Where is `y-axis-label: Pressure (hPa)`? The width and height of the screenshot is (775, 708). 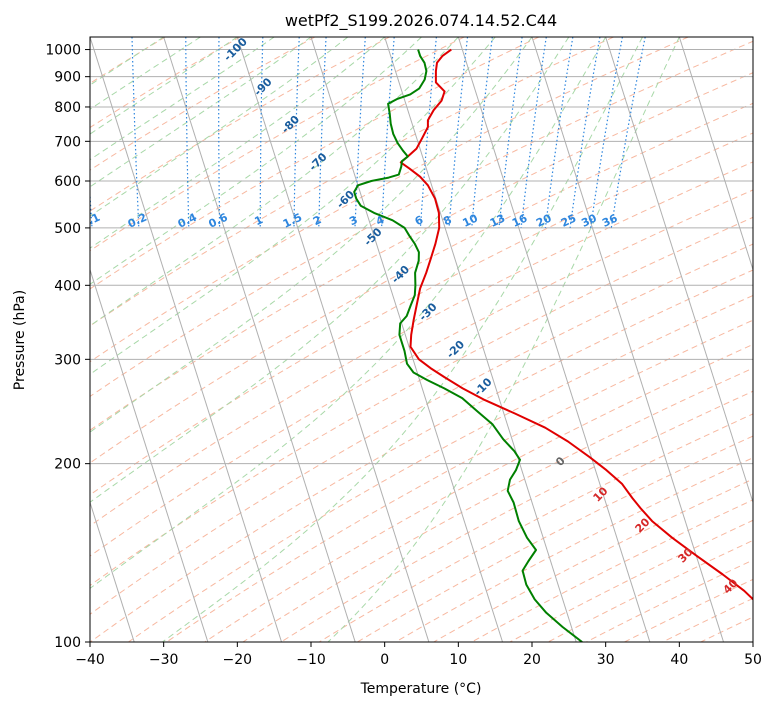 y-axis-label: Pressure (hPa) is located at coordinates (20, 340).